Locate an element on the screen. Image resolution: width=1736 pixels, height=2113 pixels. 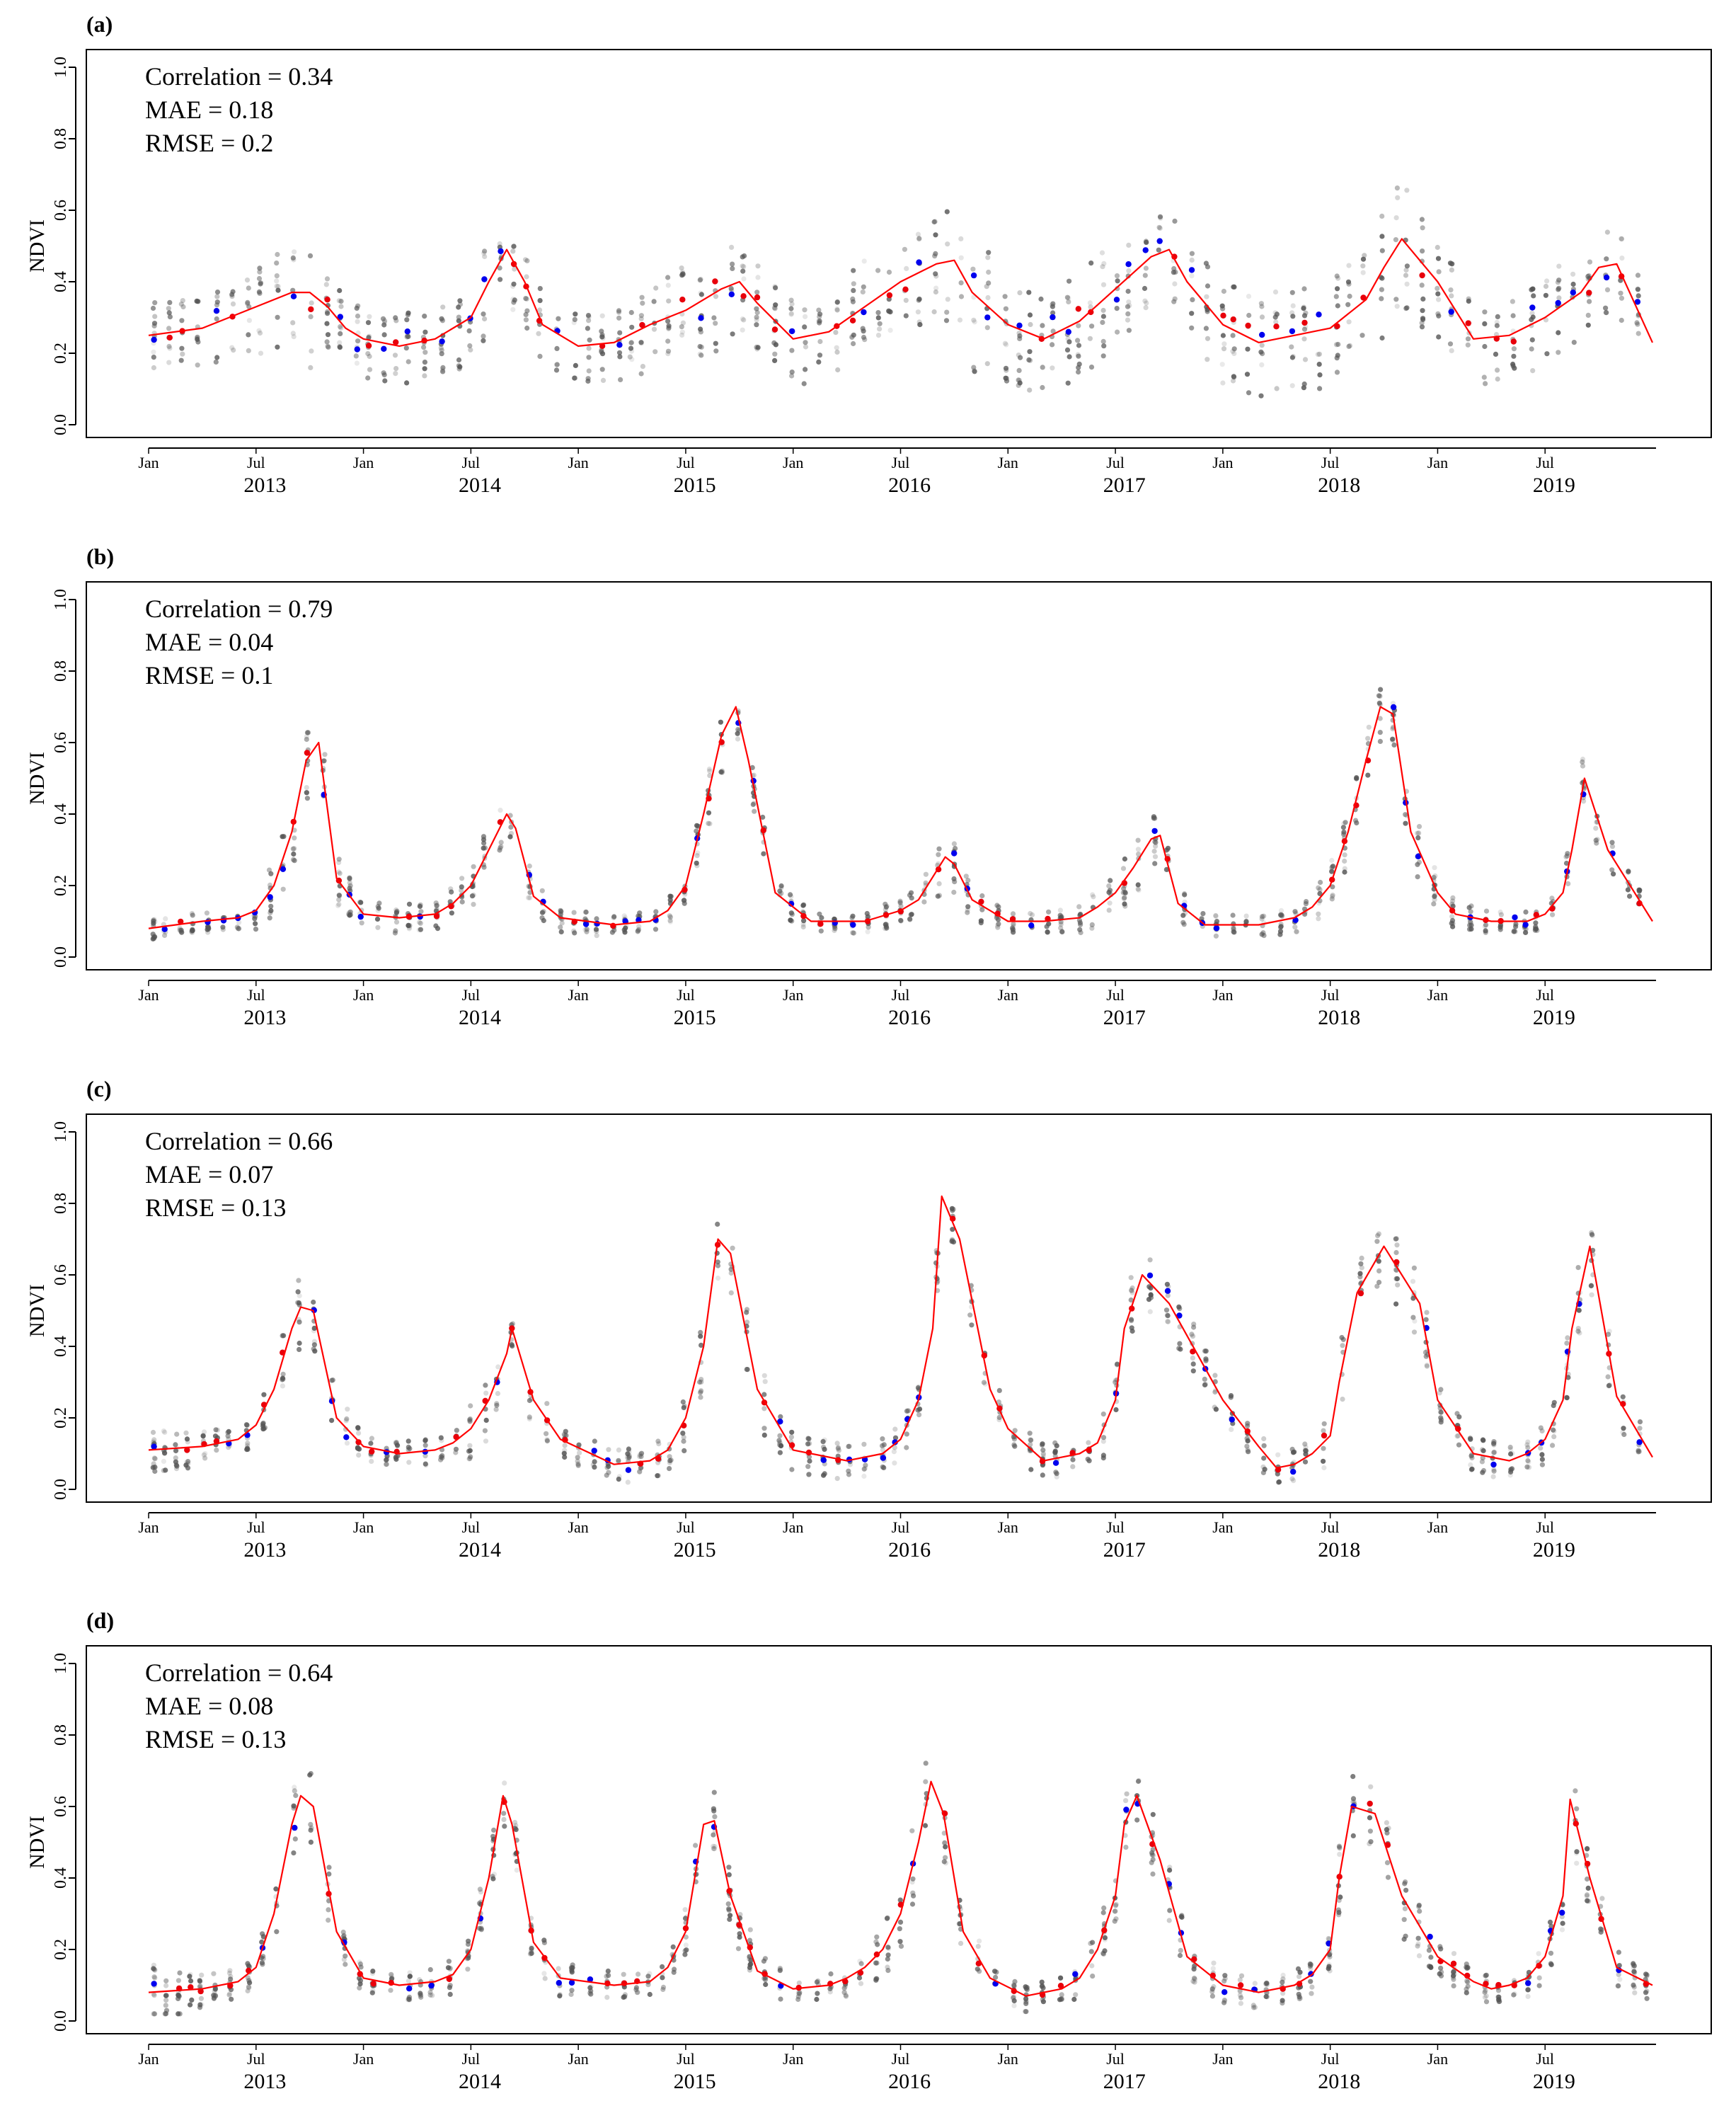
panel-label: (b) is located at coordinates (100, 556).